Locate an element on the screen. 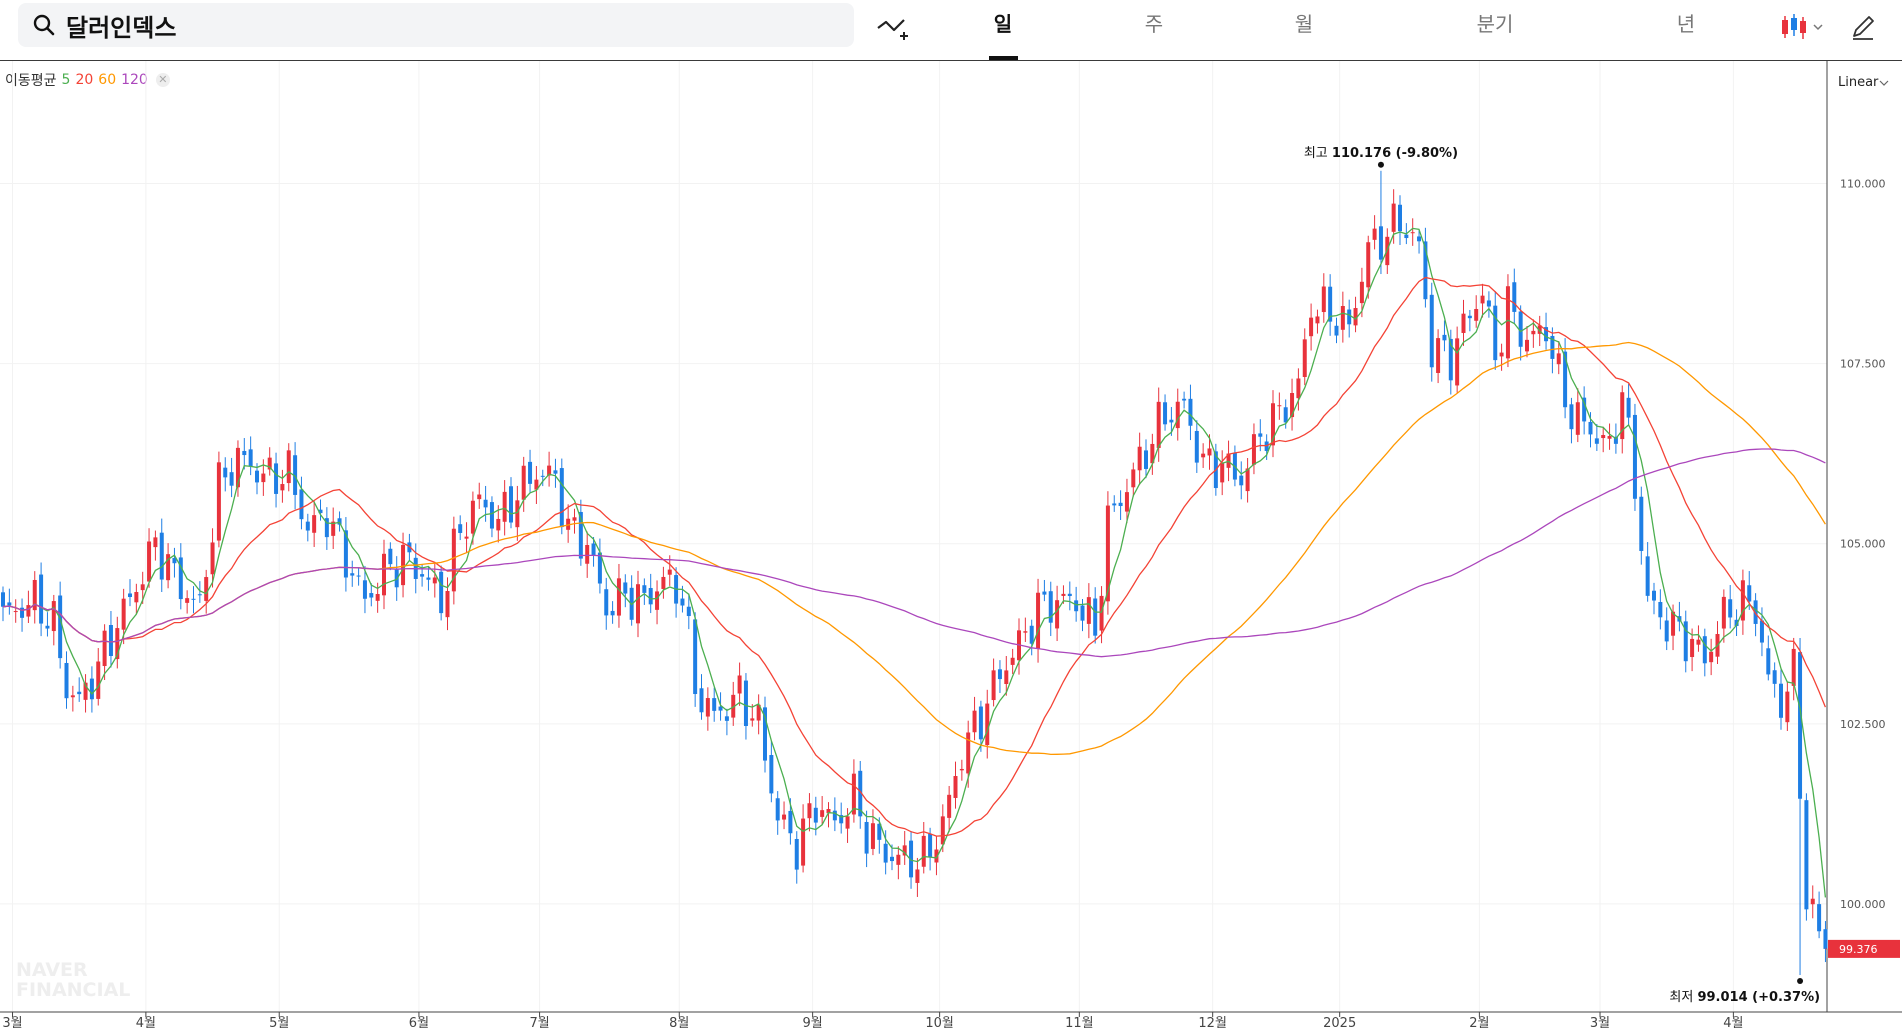  y-tick-label: 100.000 is located at coordinates (1863, 904).